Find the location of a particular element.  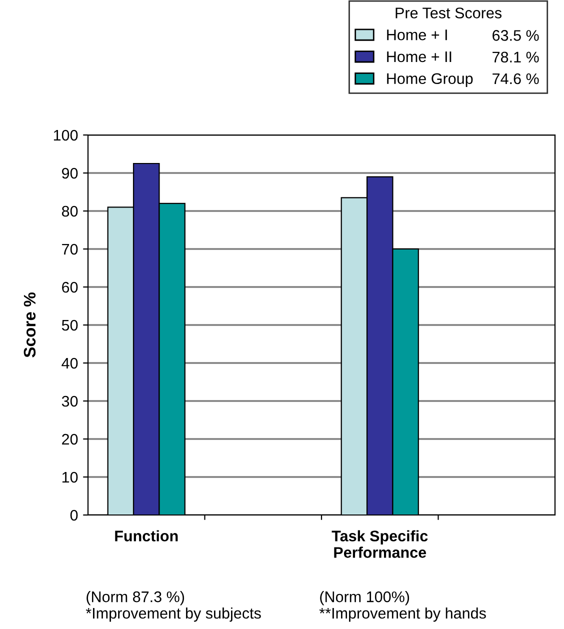

y-tick-label: 30 is located at coordinates (70, 401).